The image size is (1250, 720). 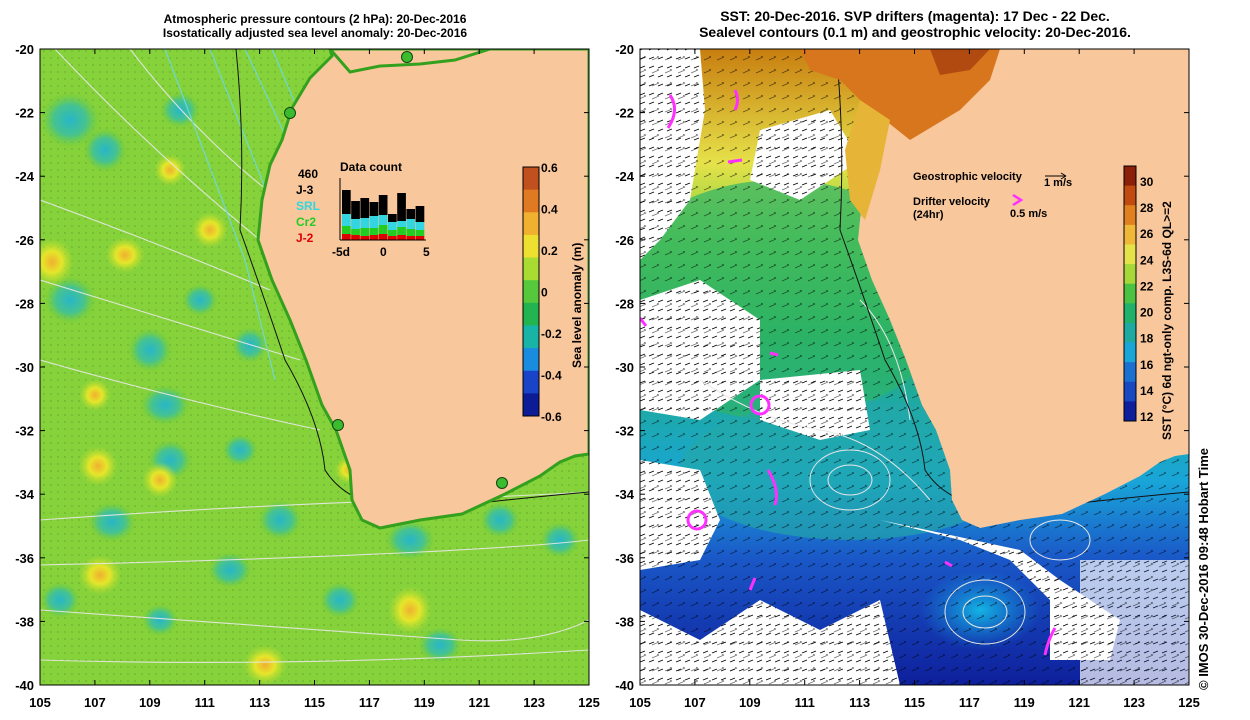 What do you see at coordinates (952, 202) in the screenshot?
I see `drifter-velocity-label: Drifter velocity` at bounding box center [952, 202].